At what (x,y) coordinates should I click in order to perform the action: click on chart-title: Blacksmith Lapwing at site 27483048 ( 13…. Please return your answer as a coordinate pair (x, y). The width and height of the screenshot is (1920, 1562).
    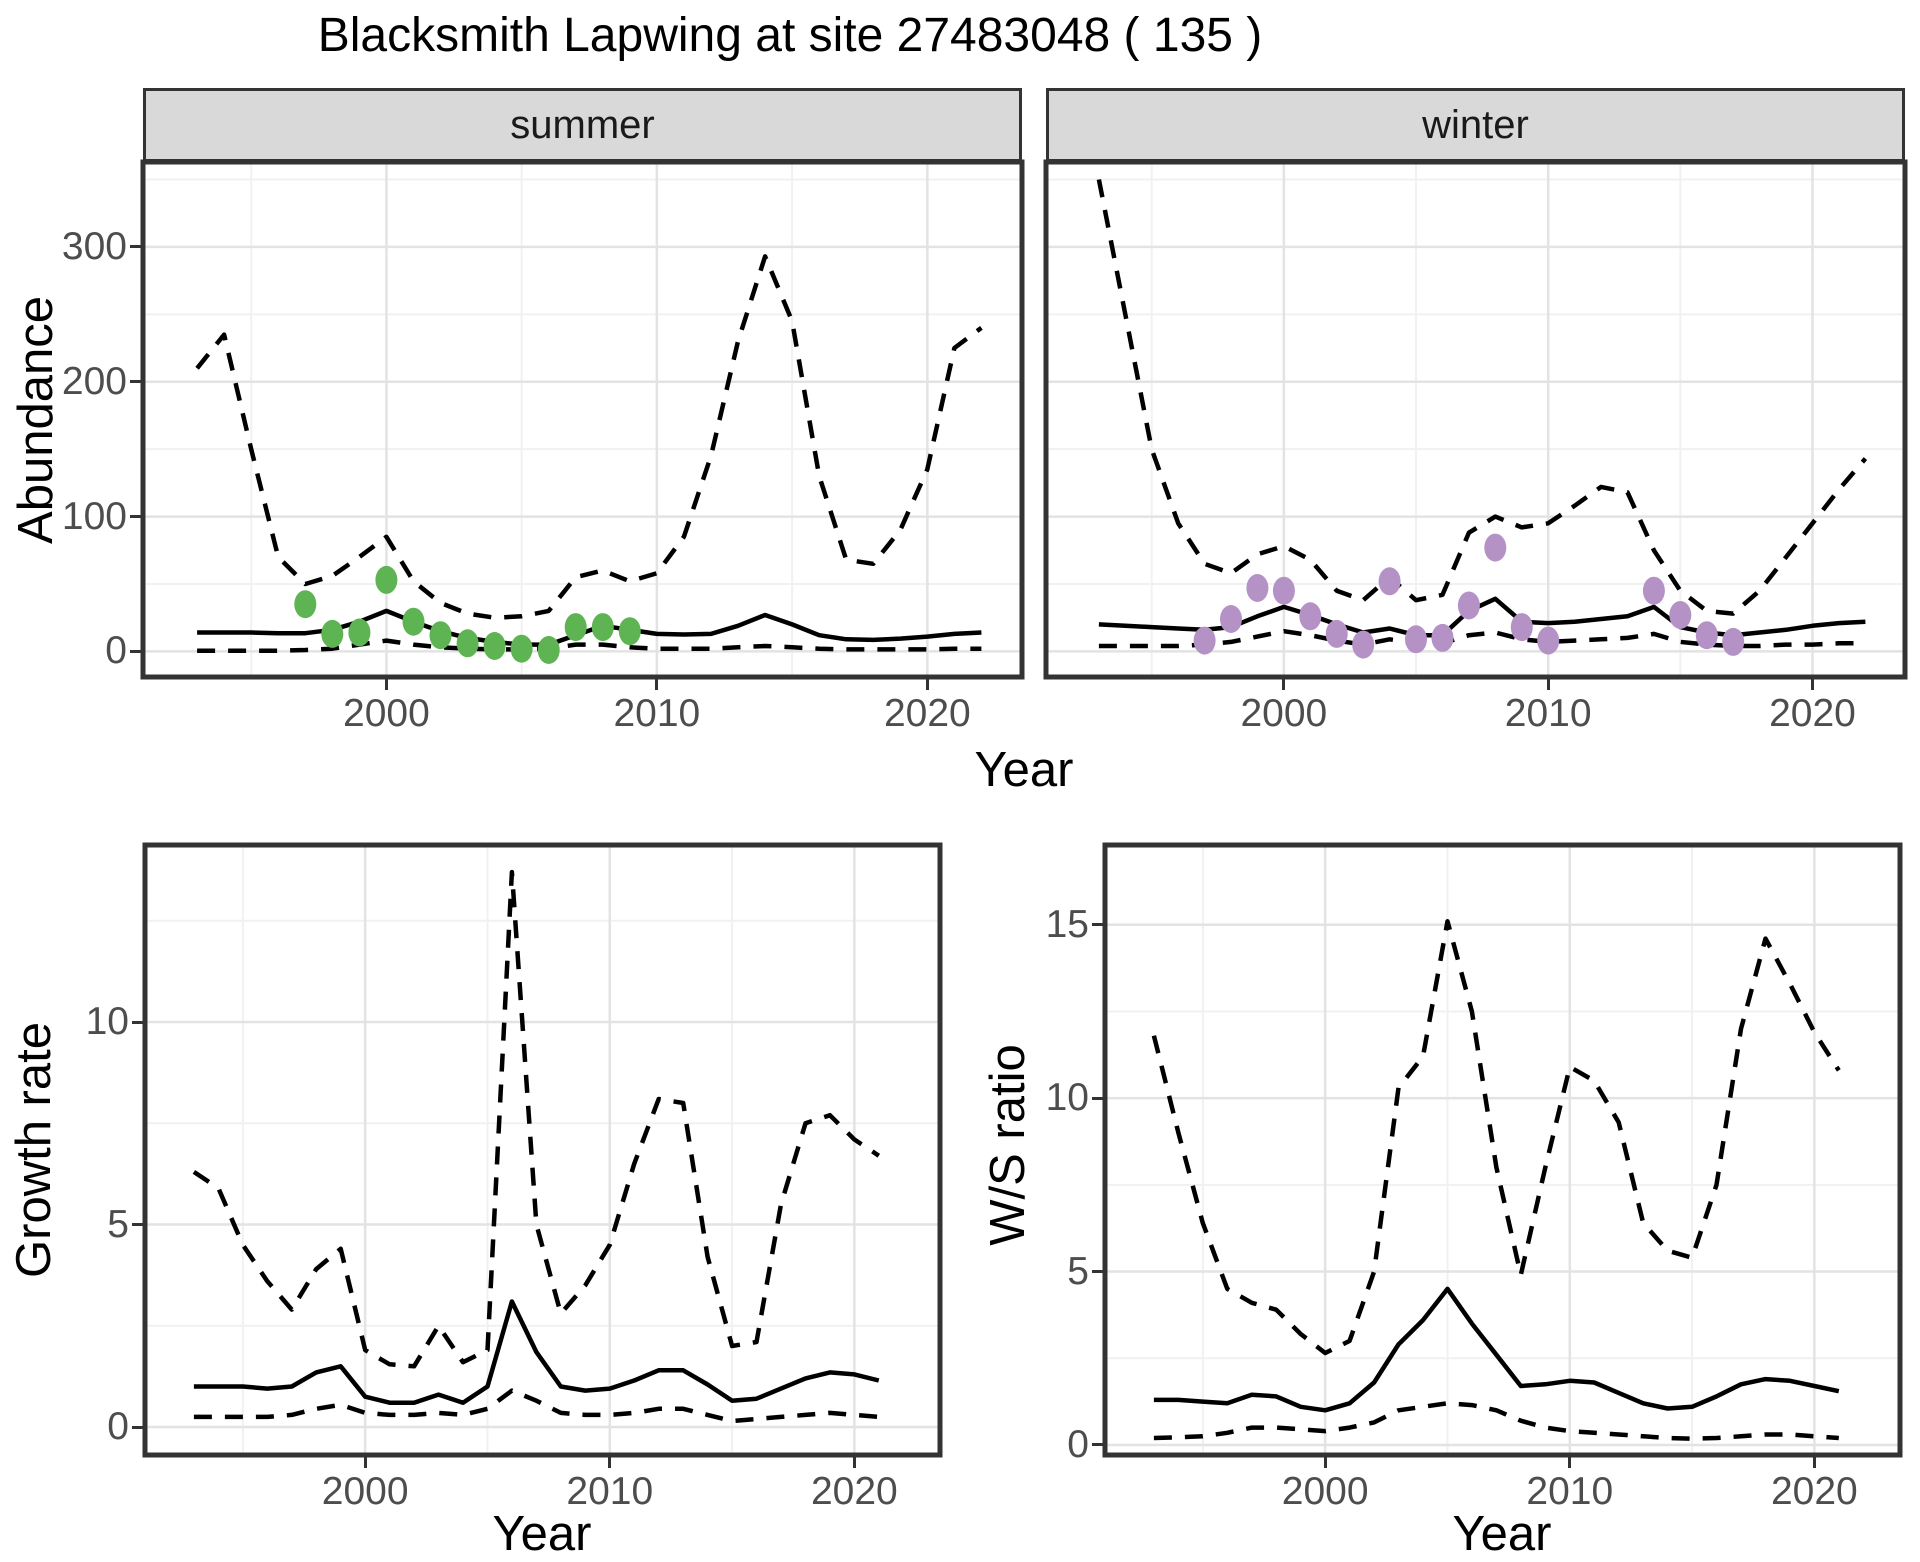
    Looking at the image, I should click on (790, 35).